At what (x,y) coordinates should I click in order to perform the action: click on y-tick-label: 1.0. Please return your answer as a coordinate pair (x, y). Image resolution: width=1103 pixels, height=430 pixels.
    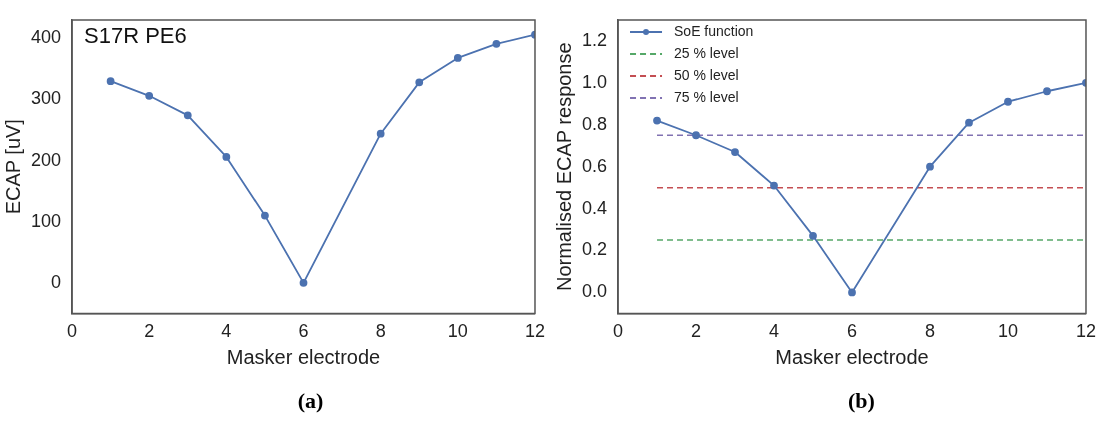
    Looking at the image, I should click on (594, 81).